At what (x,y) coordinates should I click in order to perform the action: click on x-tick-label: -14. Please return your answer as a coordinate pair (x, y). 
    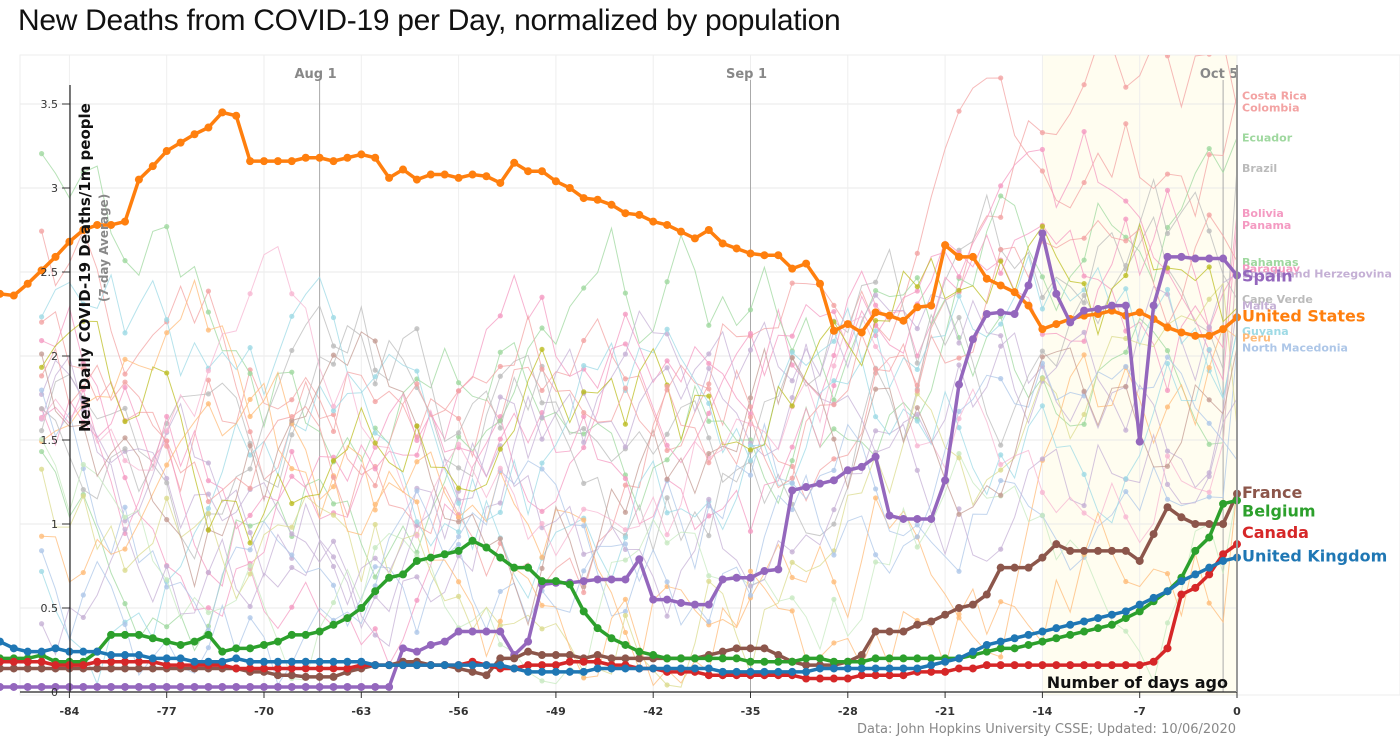
    Looking at the image, I should click on (1042, 711).